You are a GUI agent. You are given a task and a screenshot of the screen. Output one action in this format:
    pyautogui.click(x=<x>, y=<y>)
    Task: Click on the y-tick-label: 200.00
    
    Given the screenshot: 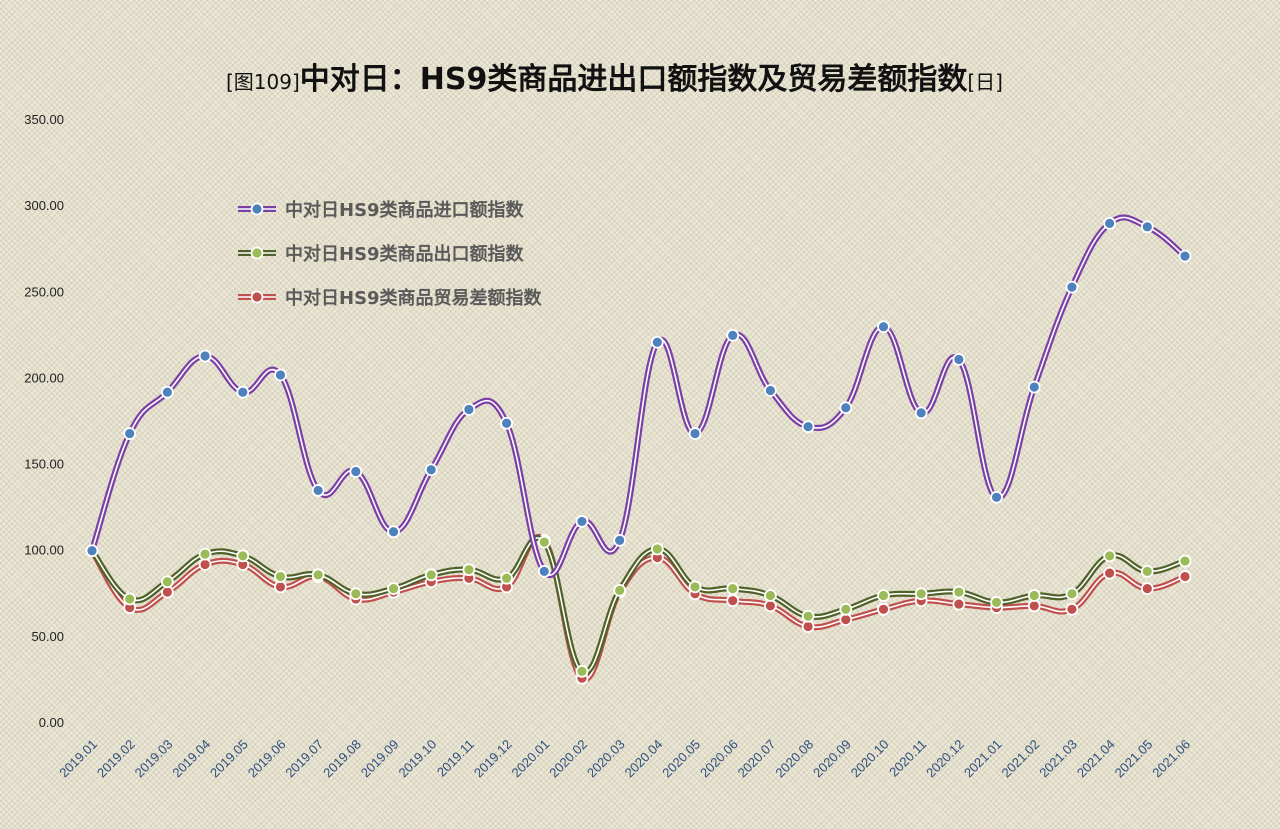 What is the action you would take?
    pyautogui.click(x=44, y=377)
    